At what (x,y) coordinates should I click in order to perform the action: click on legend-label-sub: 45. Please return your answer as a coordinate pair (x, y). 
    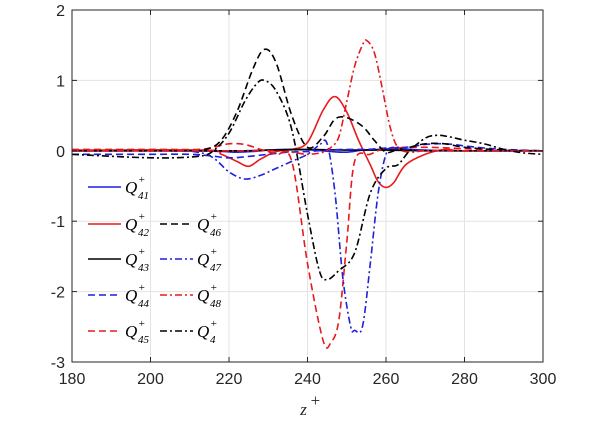
    Looking at the image, I should click on (144, 340).